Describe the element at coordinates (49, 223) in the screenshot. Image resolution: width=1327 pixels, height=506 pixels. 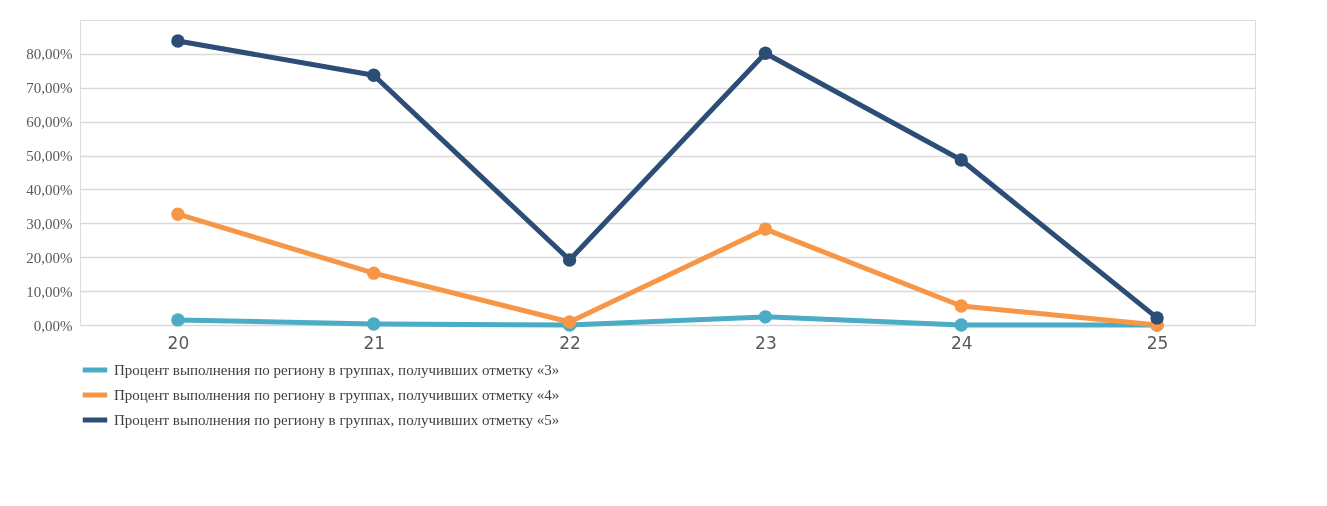
I see `y-tick-label: 30,00%` at that location.